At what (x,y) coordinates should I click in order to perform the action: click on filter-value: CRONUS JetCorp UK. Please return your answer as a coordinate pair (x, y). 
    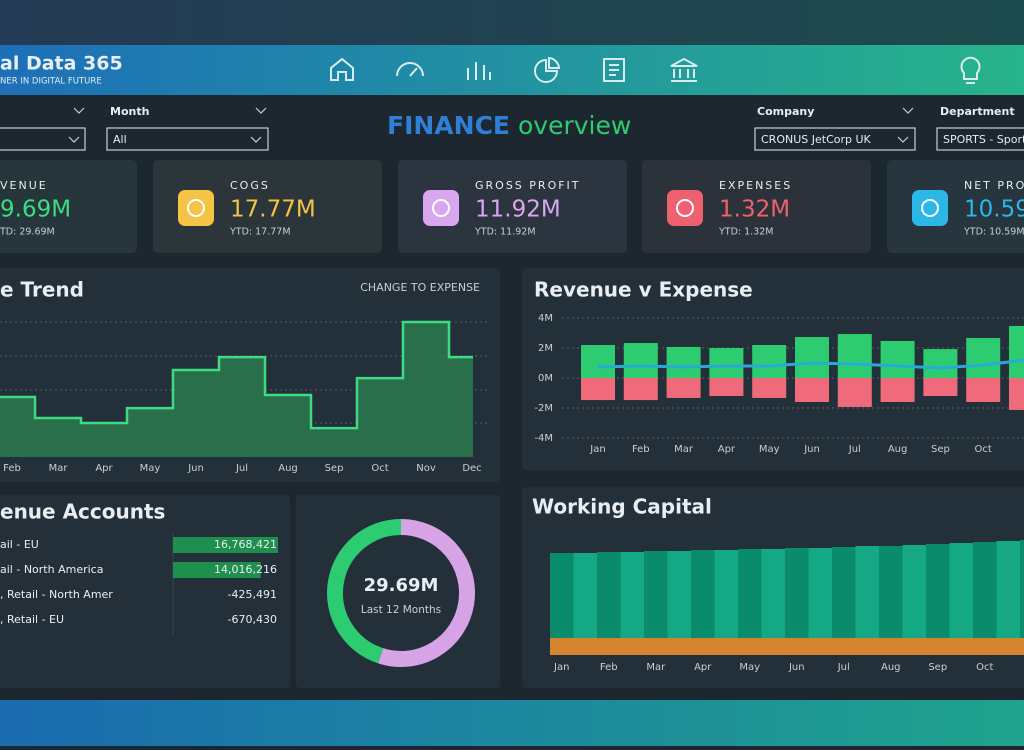
    Looking at the image, I should click on (816, 139).